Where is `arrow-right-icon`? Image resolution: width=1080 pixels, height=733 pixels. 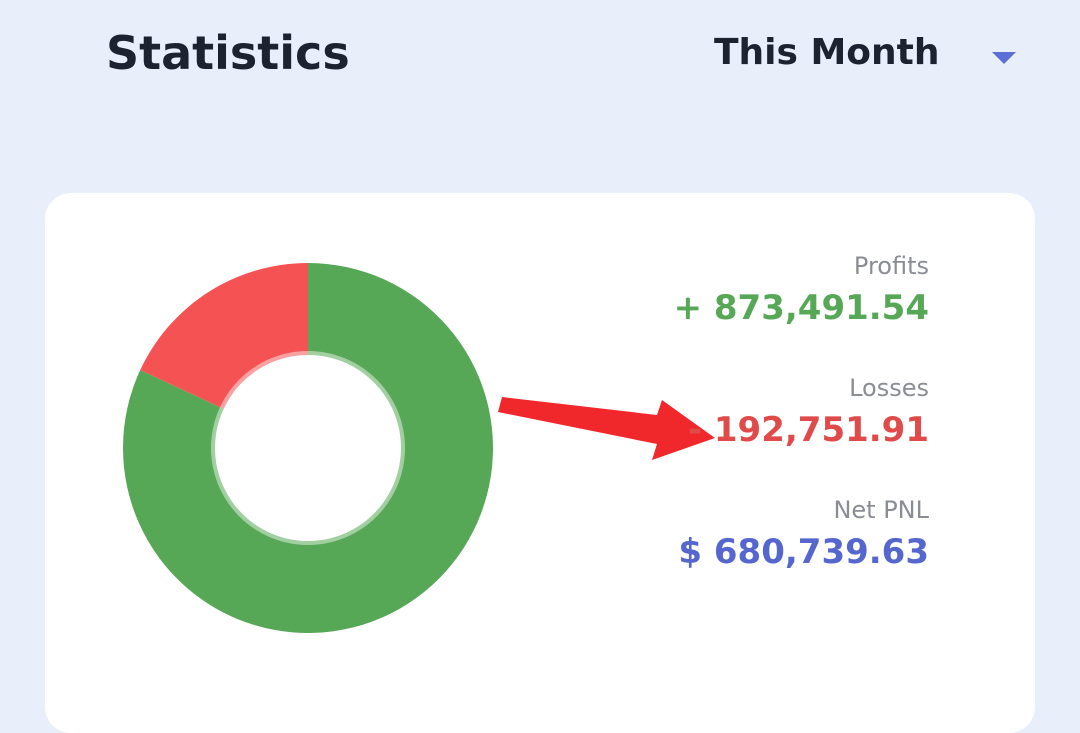 arrow-right-icon is located at coordinates (610, 428).